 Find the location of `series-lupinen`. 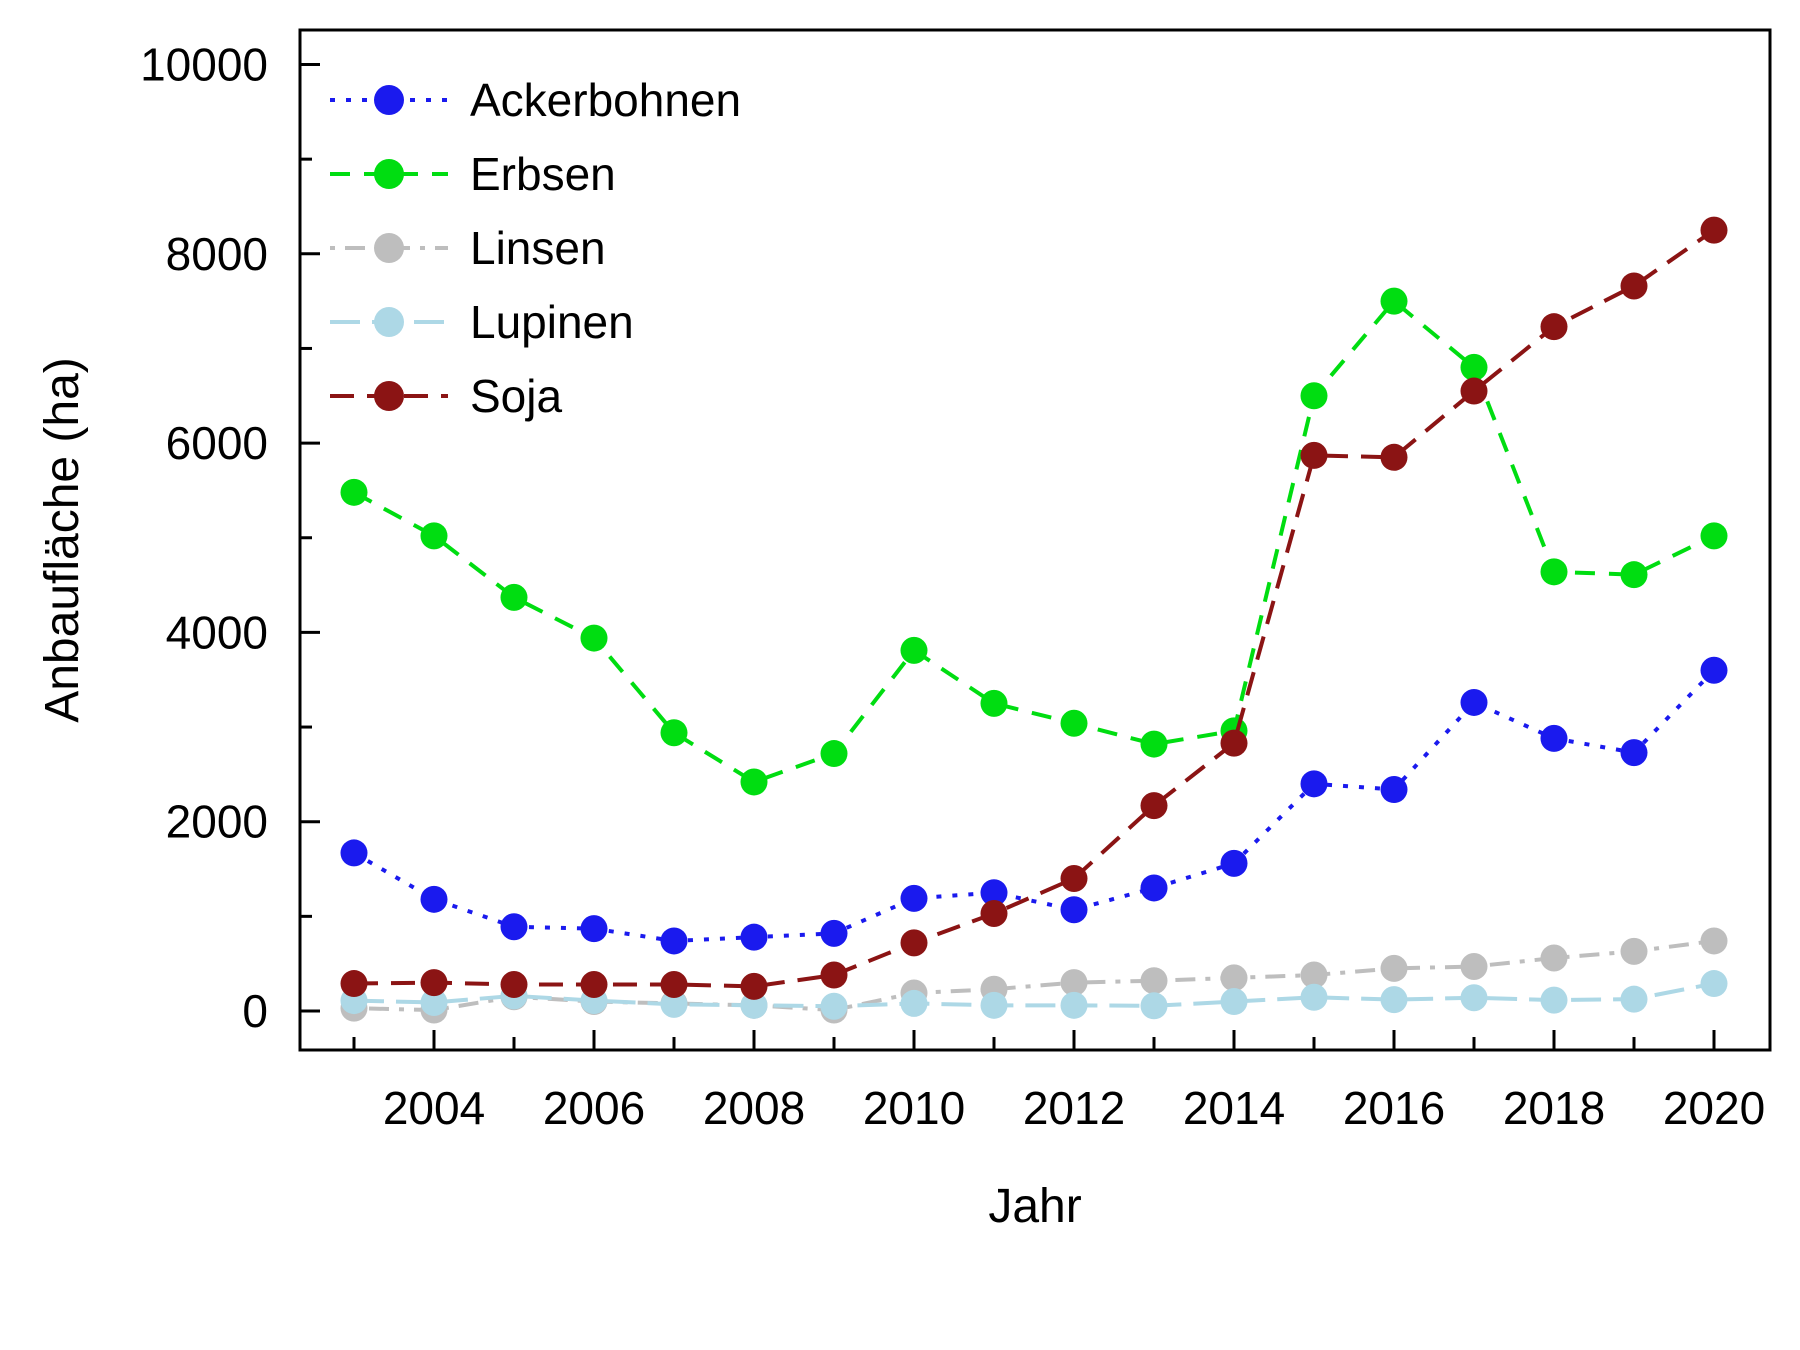

series-lupinen is located at coordinates (1034, 995).